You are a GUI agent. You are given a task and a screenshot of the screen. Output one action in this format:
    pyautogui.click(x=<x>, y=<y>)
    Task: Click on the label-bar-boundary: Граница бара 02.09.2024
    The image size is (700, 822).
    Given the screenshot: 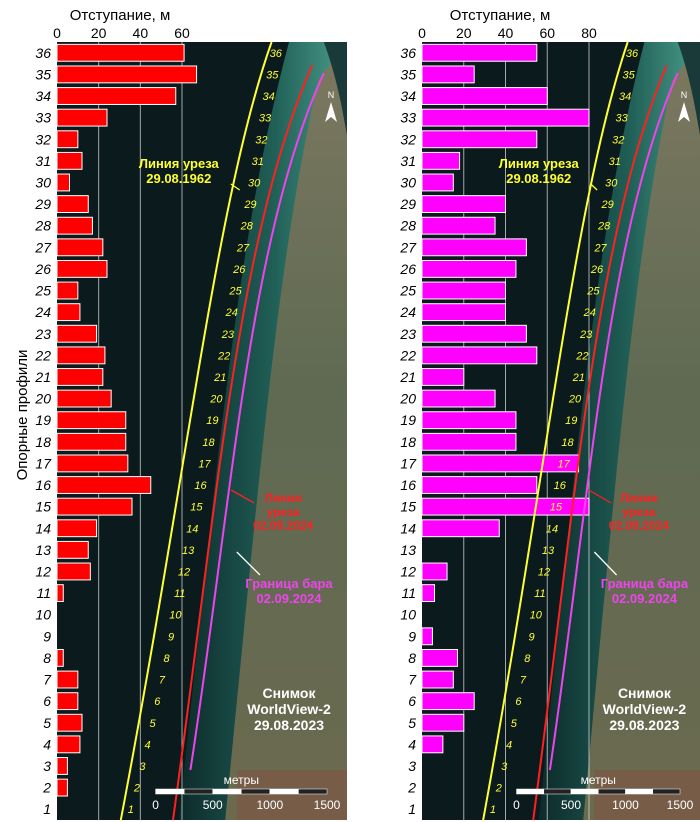 What is the action you would take?
    pyautogui.click(x=289, y=591)
    